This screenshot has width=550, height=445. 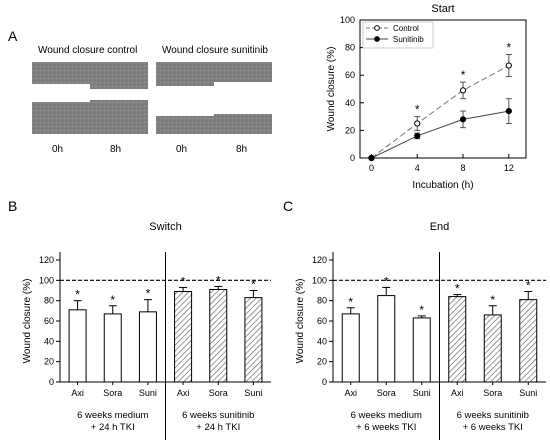 I want to click on micrograph-strip, so click(x=152, y=98).